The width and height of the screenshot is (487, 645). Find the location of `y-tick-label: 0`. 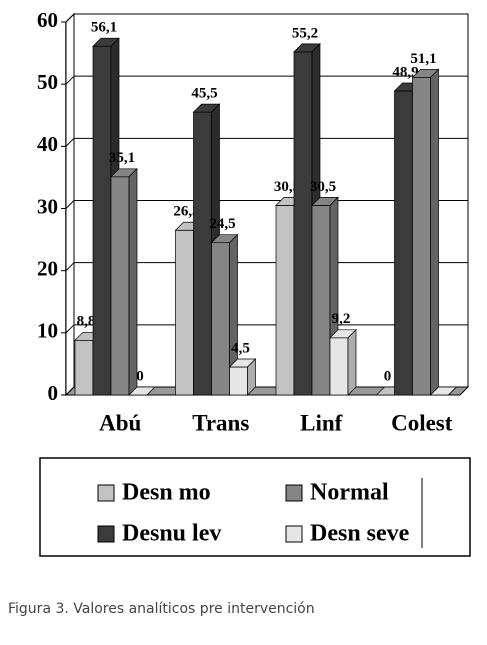

y-tick-label: 0 is located at coordinates (53, 393).